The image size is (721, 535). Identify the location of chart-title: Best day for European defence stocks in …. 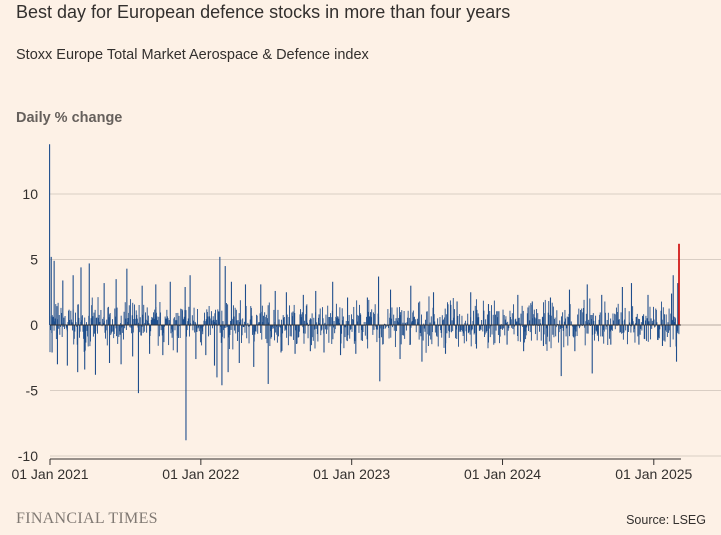
(263, 12).